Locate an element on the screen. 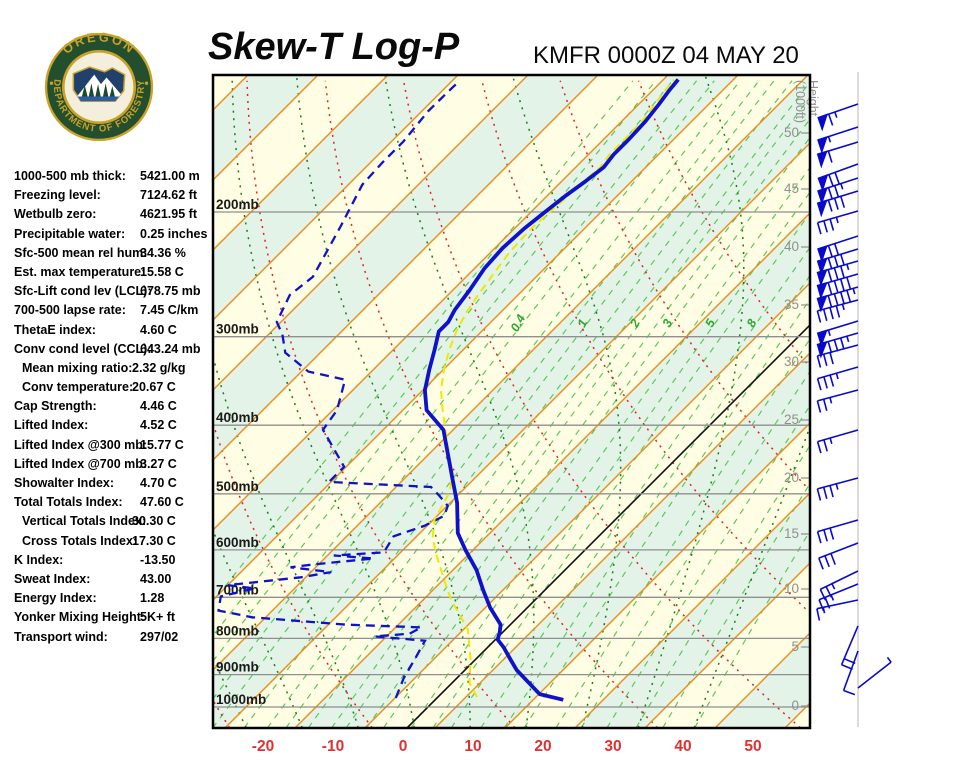 The image size is (960, 768). index-label: Yonker Mixing Height: is located at coordinates (80, 617).